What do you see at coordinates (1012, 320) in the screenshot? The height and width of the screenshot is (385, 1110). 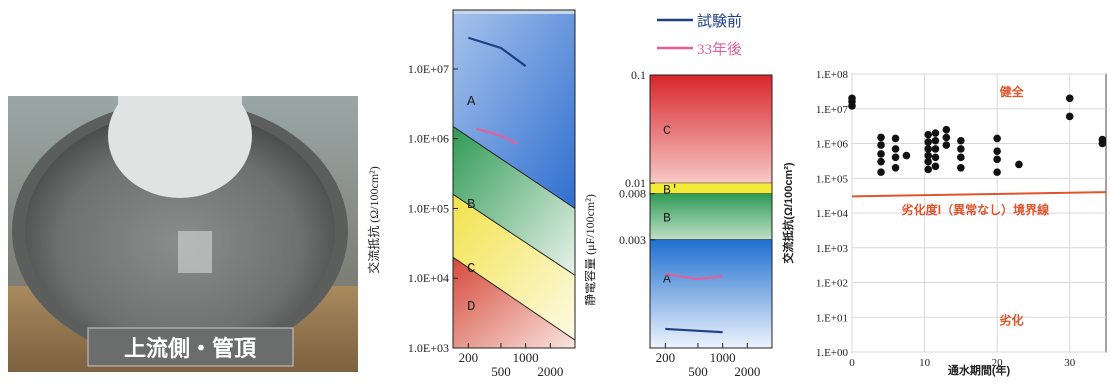 I see `annotation-label: 劣化` at bounding box center [1012, 320].